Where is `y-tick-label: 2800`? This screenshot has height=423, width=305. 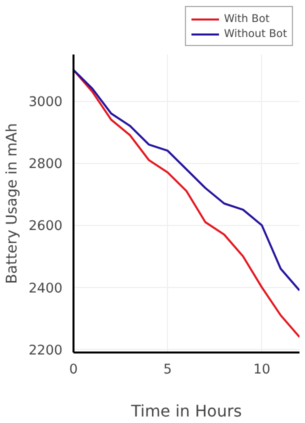
y-tick-label: 2800 is located at coordinates (45, 164).